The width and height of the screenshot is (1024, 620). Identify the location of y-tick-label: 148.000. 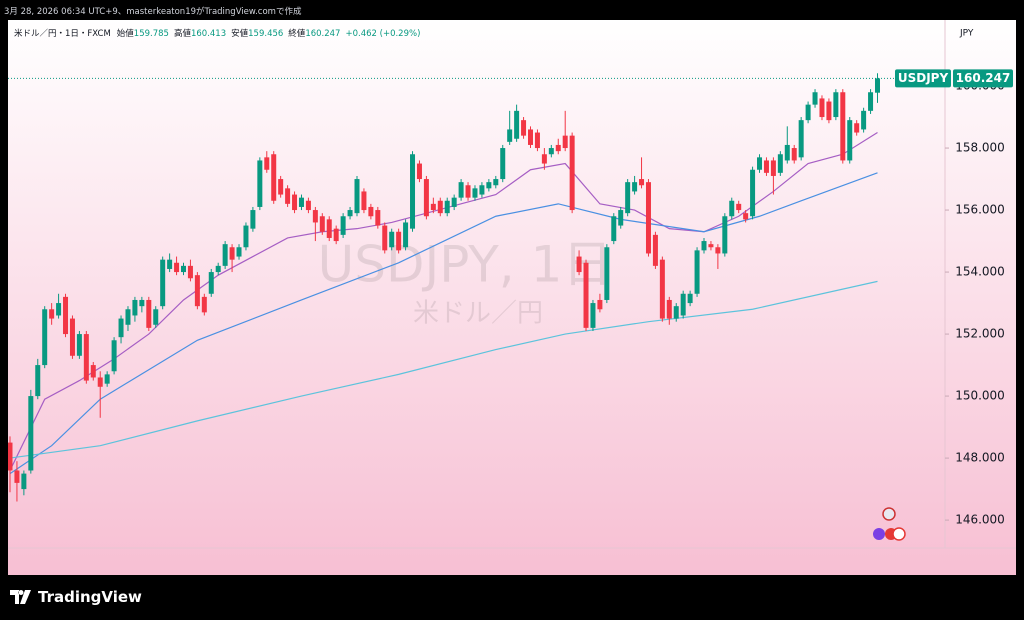
(980, 458).